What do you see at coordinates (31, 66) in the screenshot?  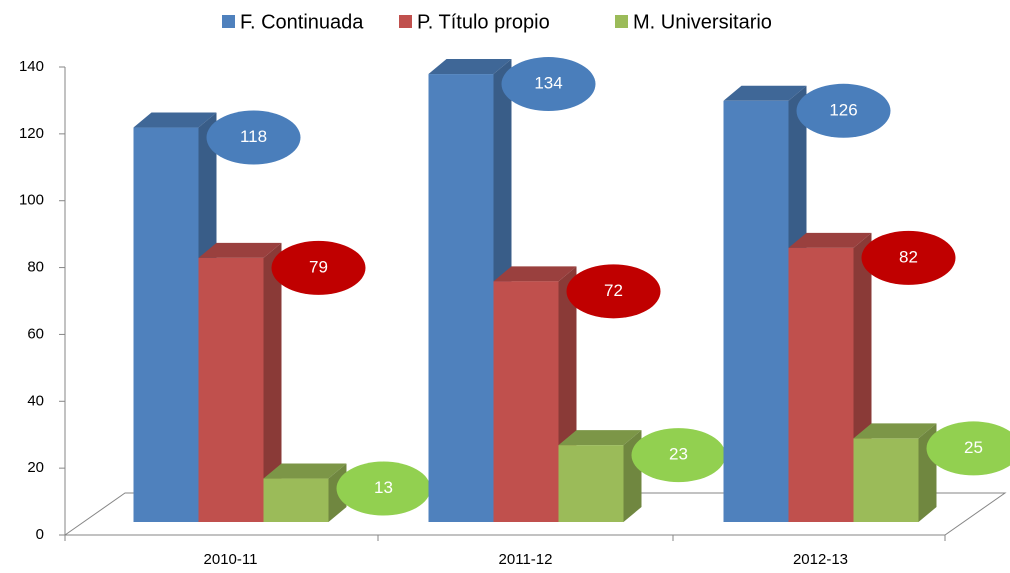 I see `y-tick-label: 140` at bounding box center [31, 66].